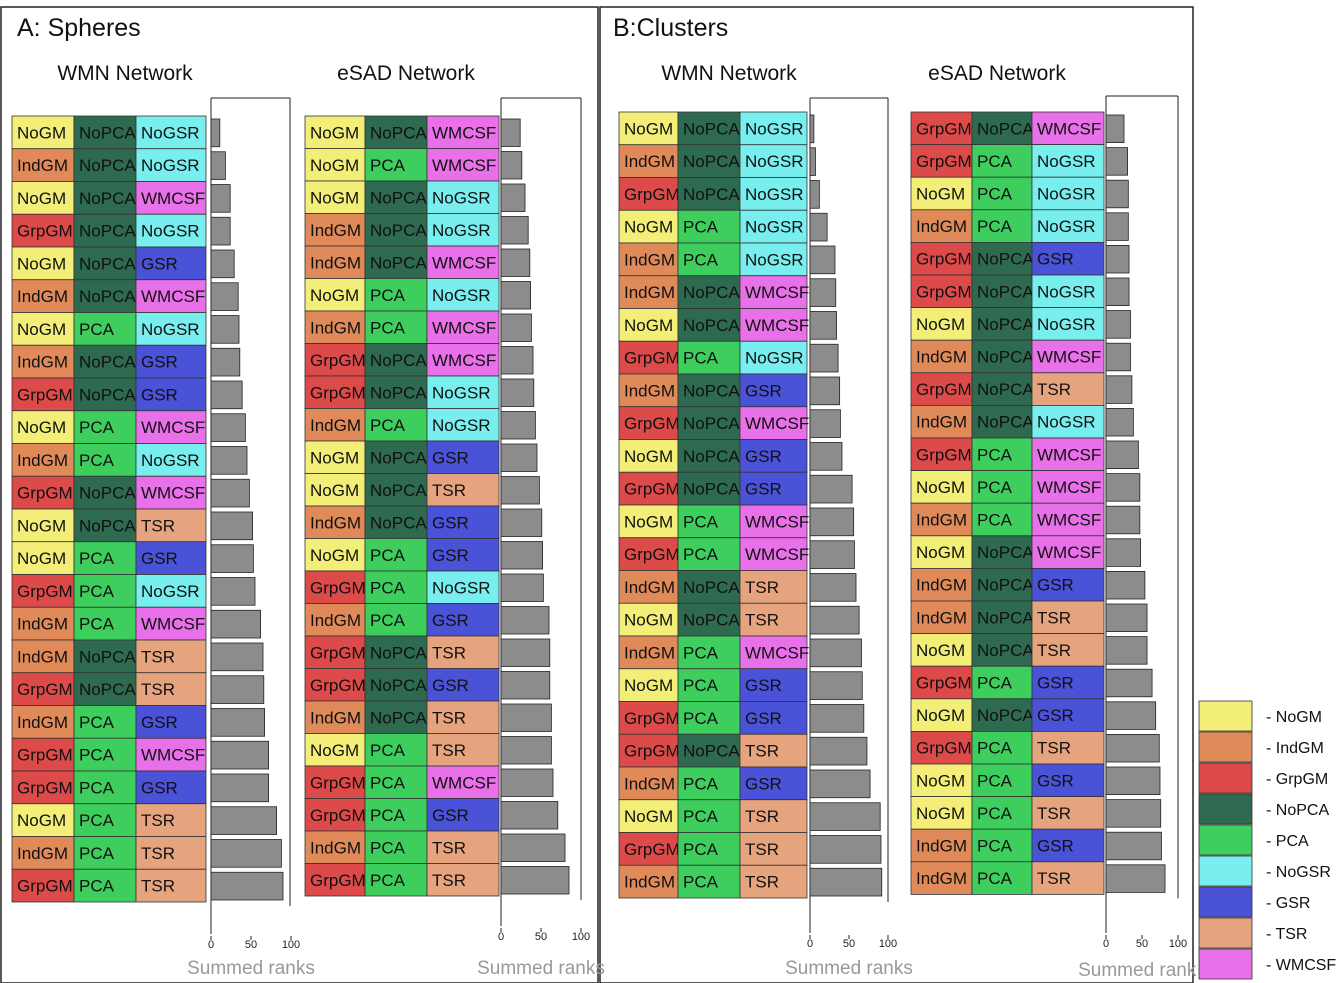 The image size is (1339, 983). What do you see at coordinates (1106, 944) in the screenshot?
I see `x-tick-label: 0` at bounding box center [1106, 944].